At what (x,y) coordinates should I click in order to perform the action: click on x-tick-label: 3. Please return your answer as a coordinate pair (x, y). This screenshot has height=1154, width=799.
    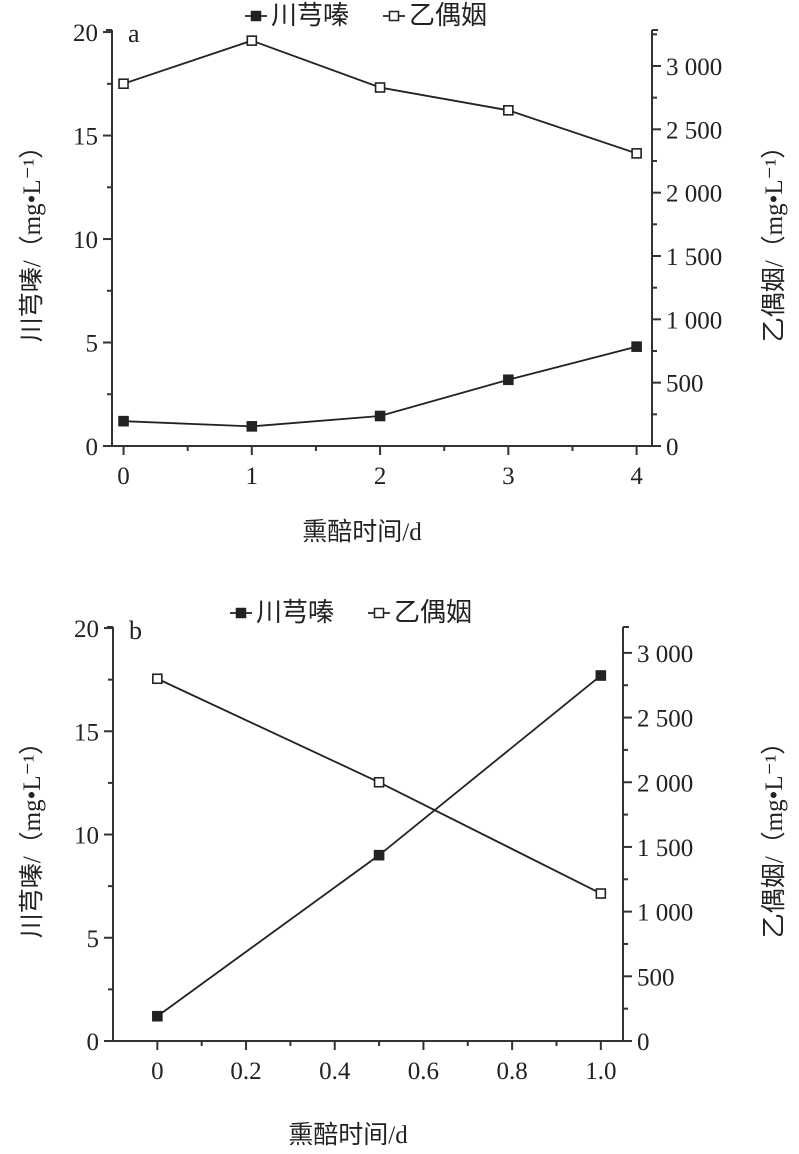
    Looking at the image, I should click on (508, 476).